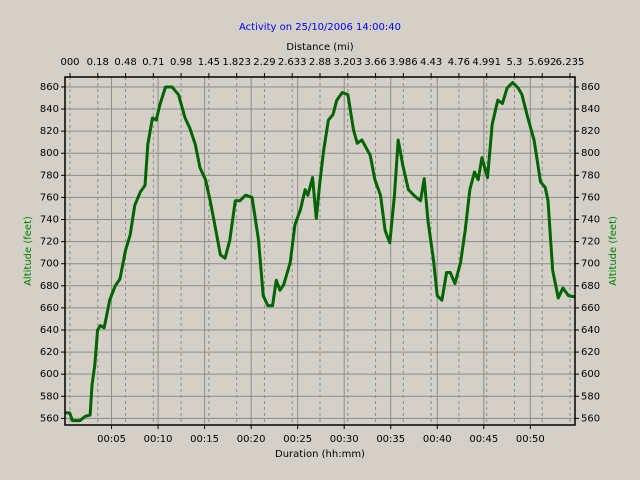  I want to click on x-tick-label: 00:50, so click(530, 439).